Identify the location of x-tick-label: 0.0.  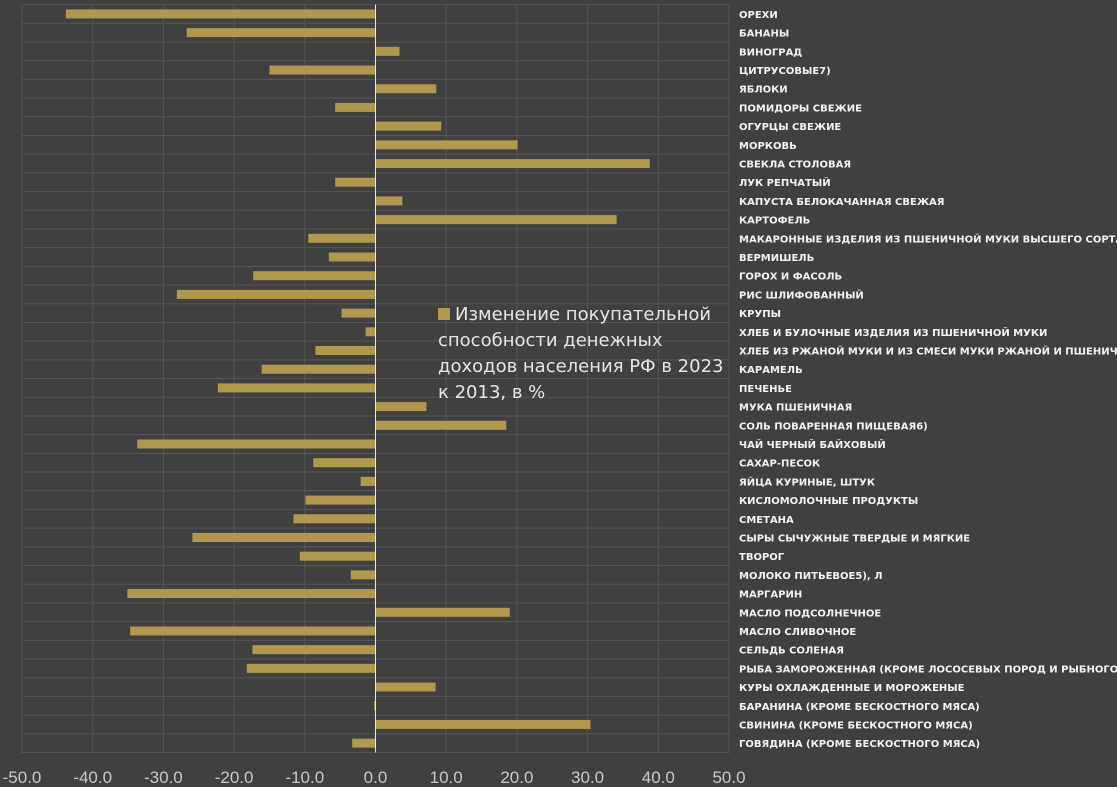
(376, 777).